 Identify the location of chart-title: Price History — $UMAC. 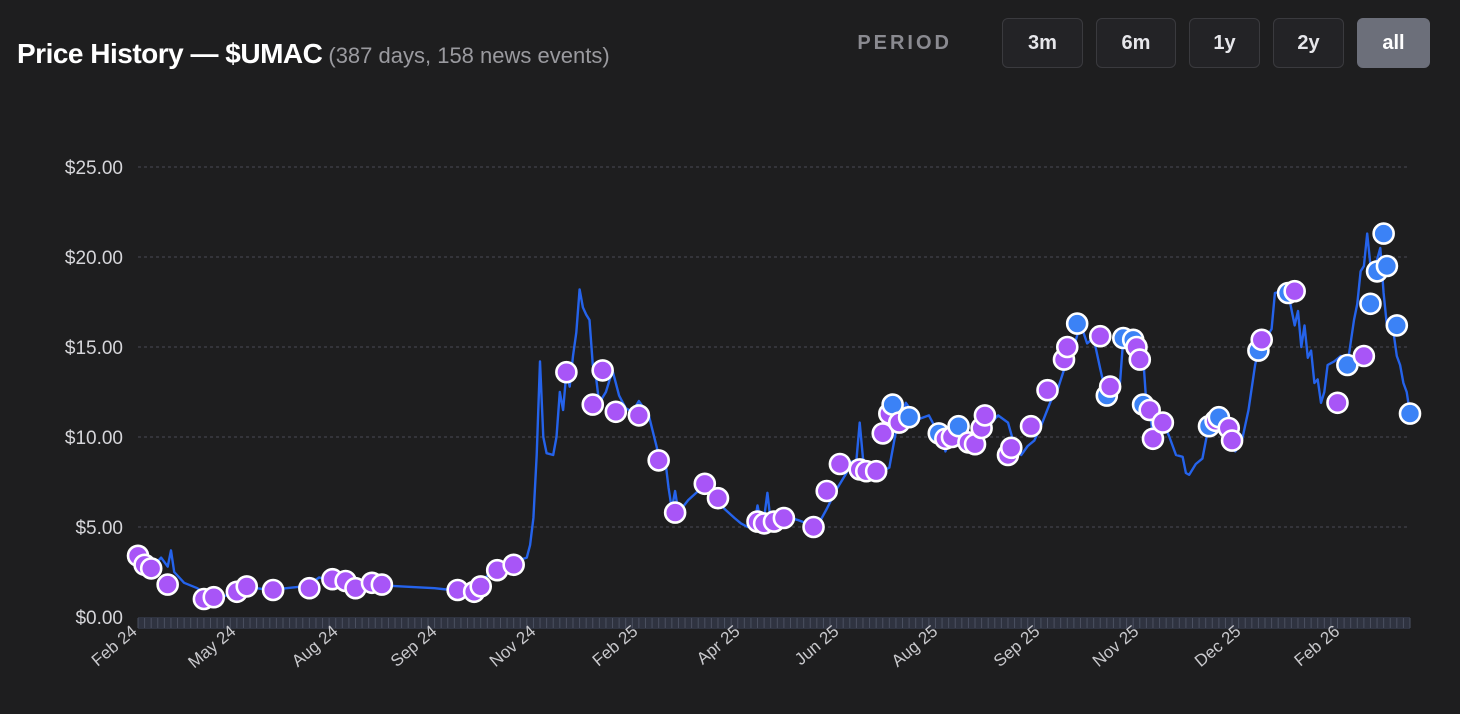
(170, 53).